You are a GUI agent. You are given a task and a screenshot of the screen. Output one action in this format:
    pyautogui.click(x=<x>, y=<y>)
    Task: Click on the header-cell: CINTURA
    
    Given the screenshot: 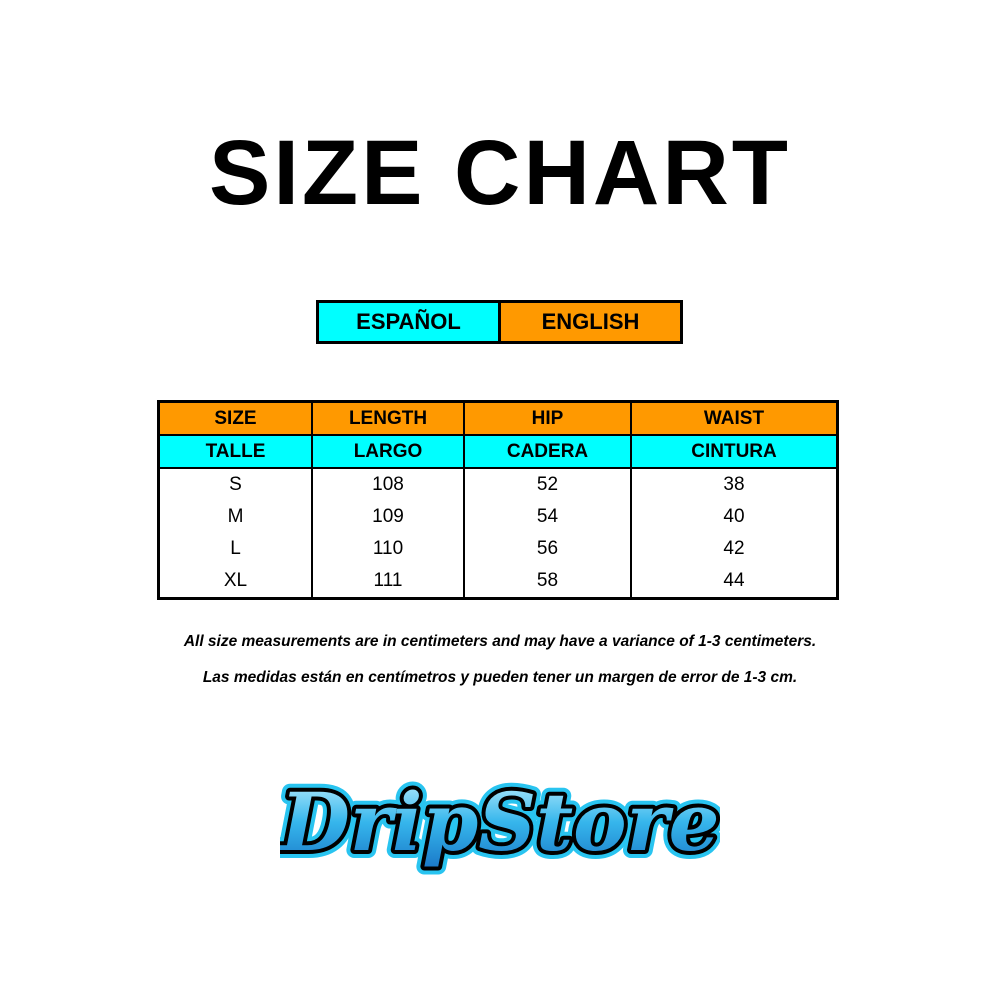 What is the action you would take?
    pyautogui.click(x=734, y=452)
    